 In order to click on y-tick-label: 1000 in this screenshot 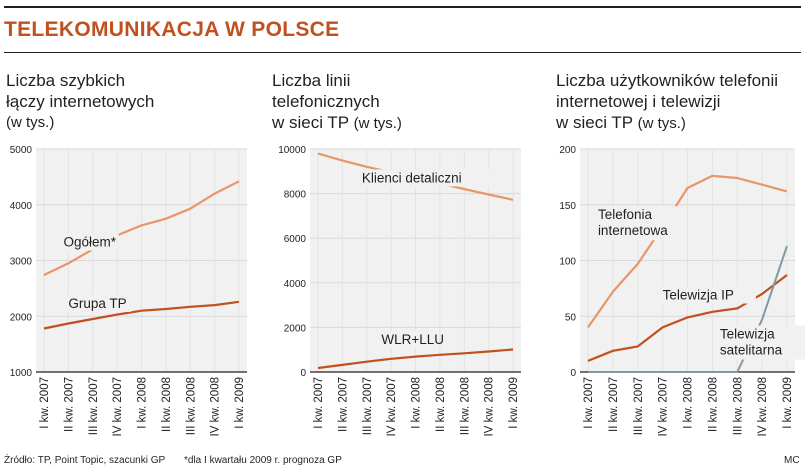, I will do `click(21, 373)`.